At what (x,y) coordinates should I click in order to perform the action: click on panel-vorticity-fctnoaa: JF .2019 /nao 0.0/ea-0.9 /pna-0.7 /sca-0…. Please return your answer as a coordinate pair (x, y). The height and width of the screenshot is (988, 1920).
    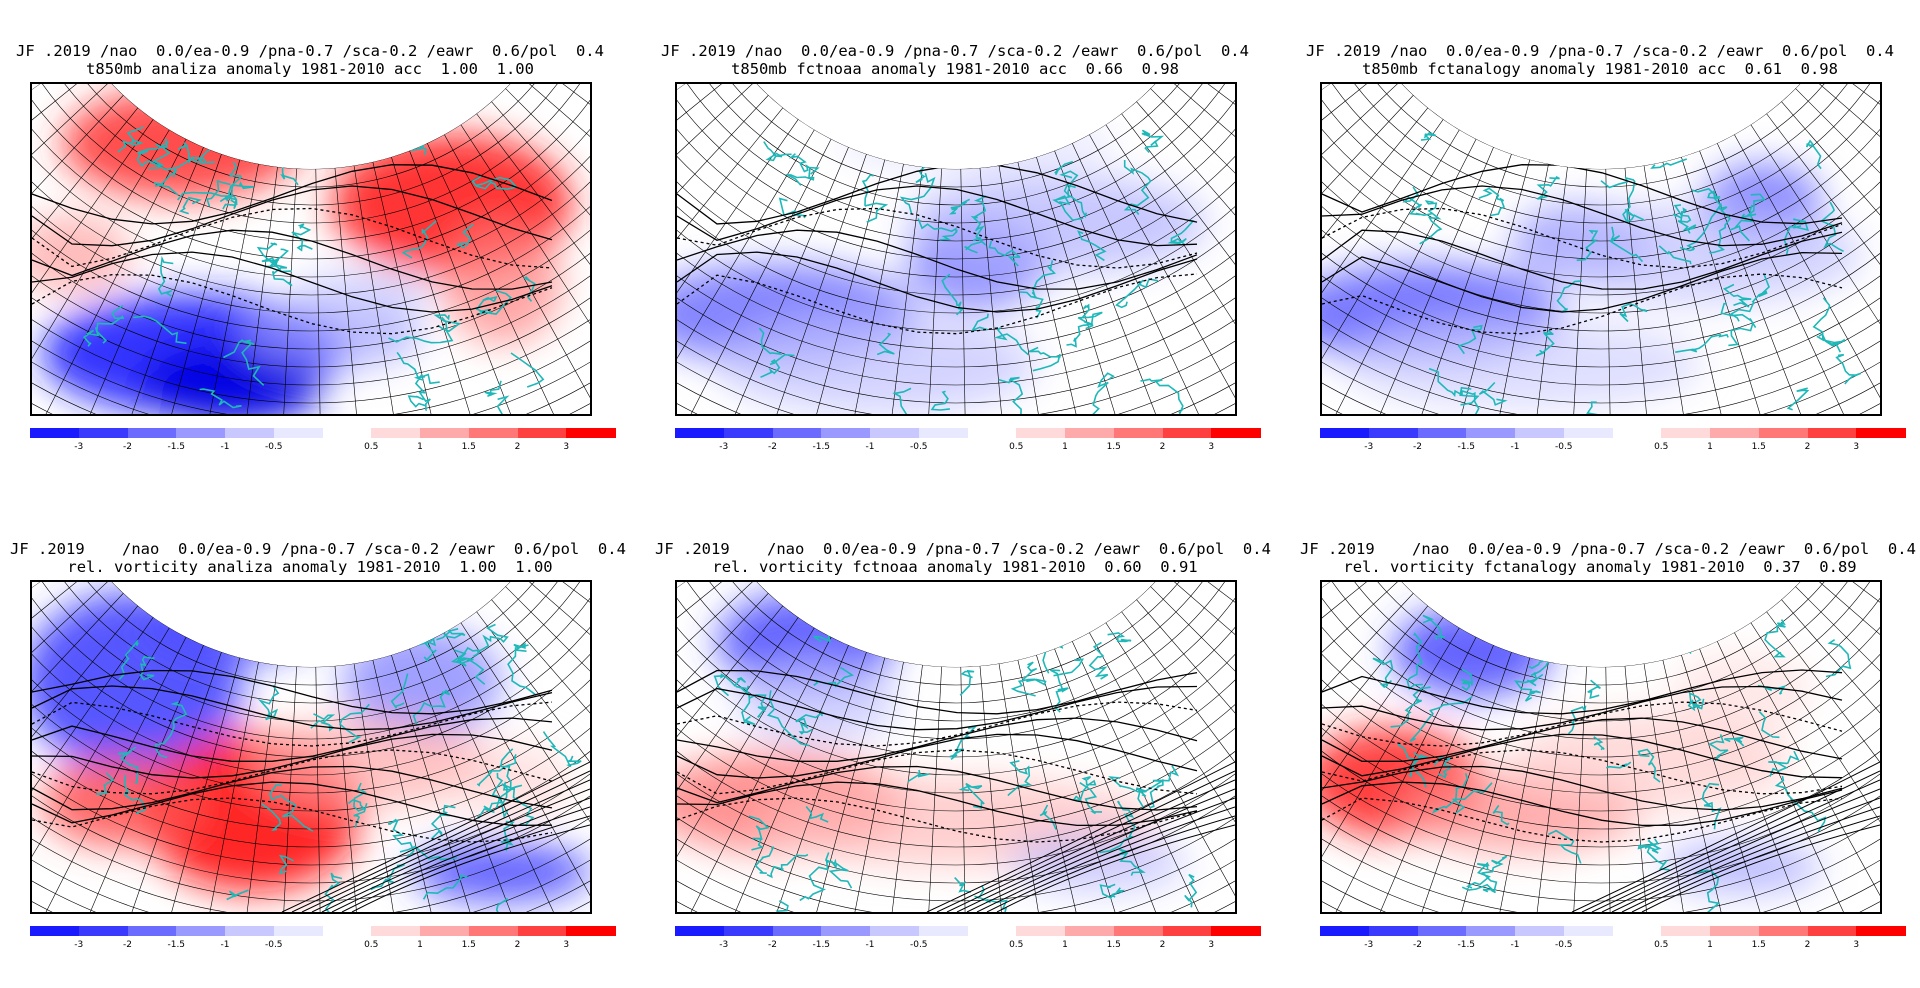
    Looking at the image, I should click on (963, 724).